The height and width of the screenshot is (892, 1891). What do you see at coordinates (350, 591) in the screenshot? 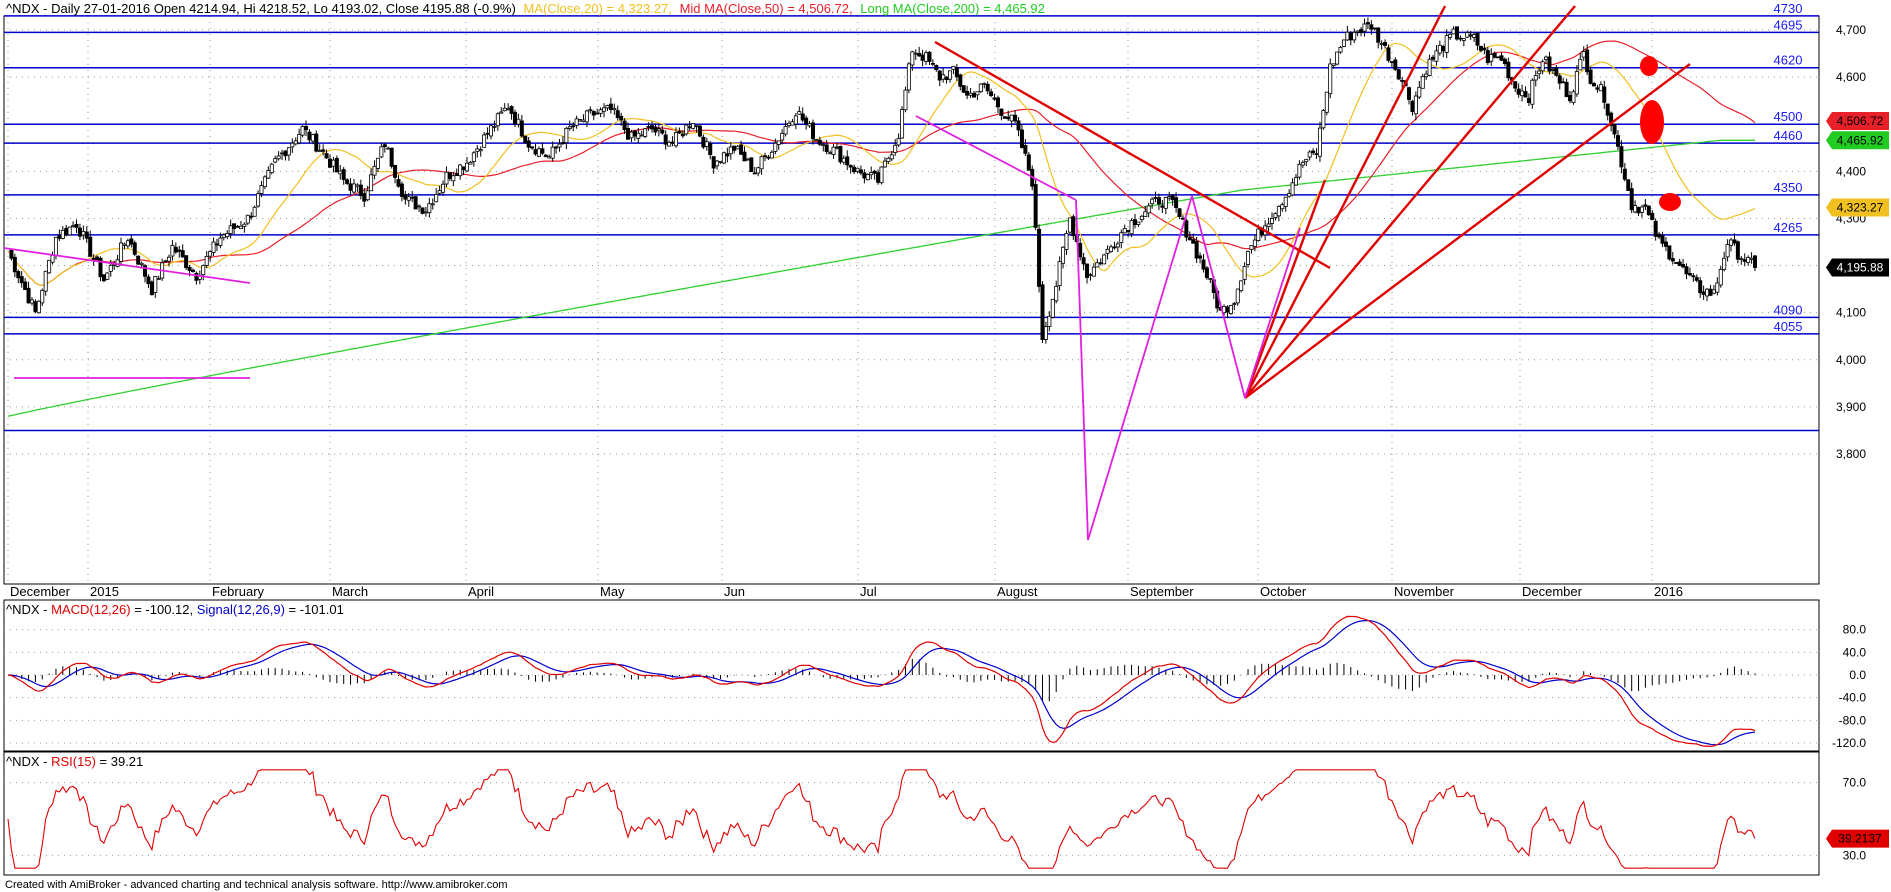
I see `x-tick-label: March` at bounding box center [350, 591].